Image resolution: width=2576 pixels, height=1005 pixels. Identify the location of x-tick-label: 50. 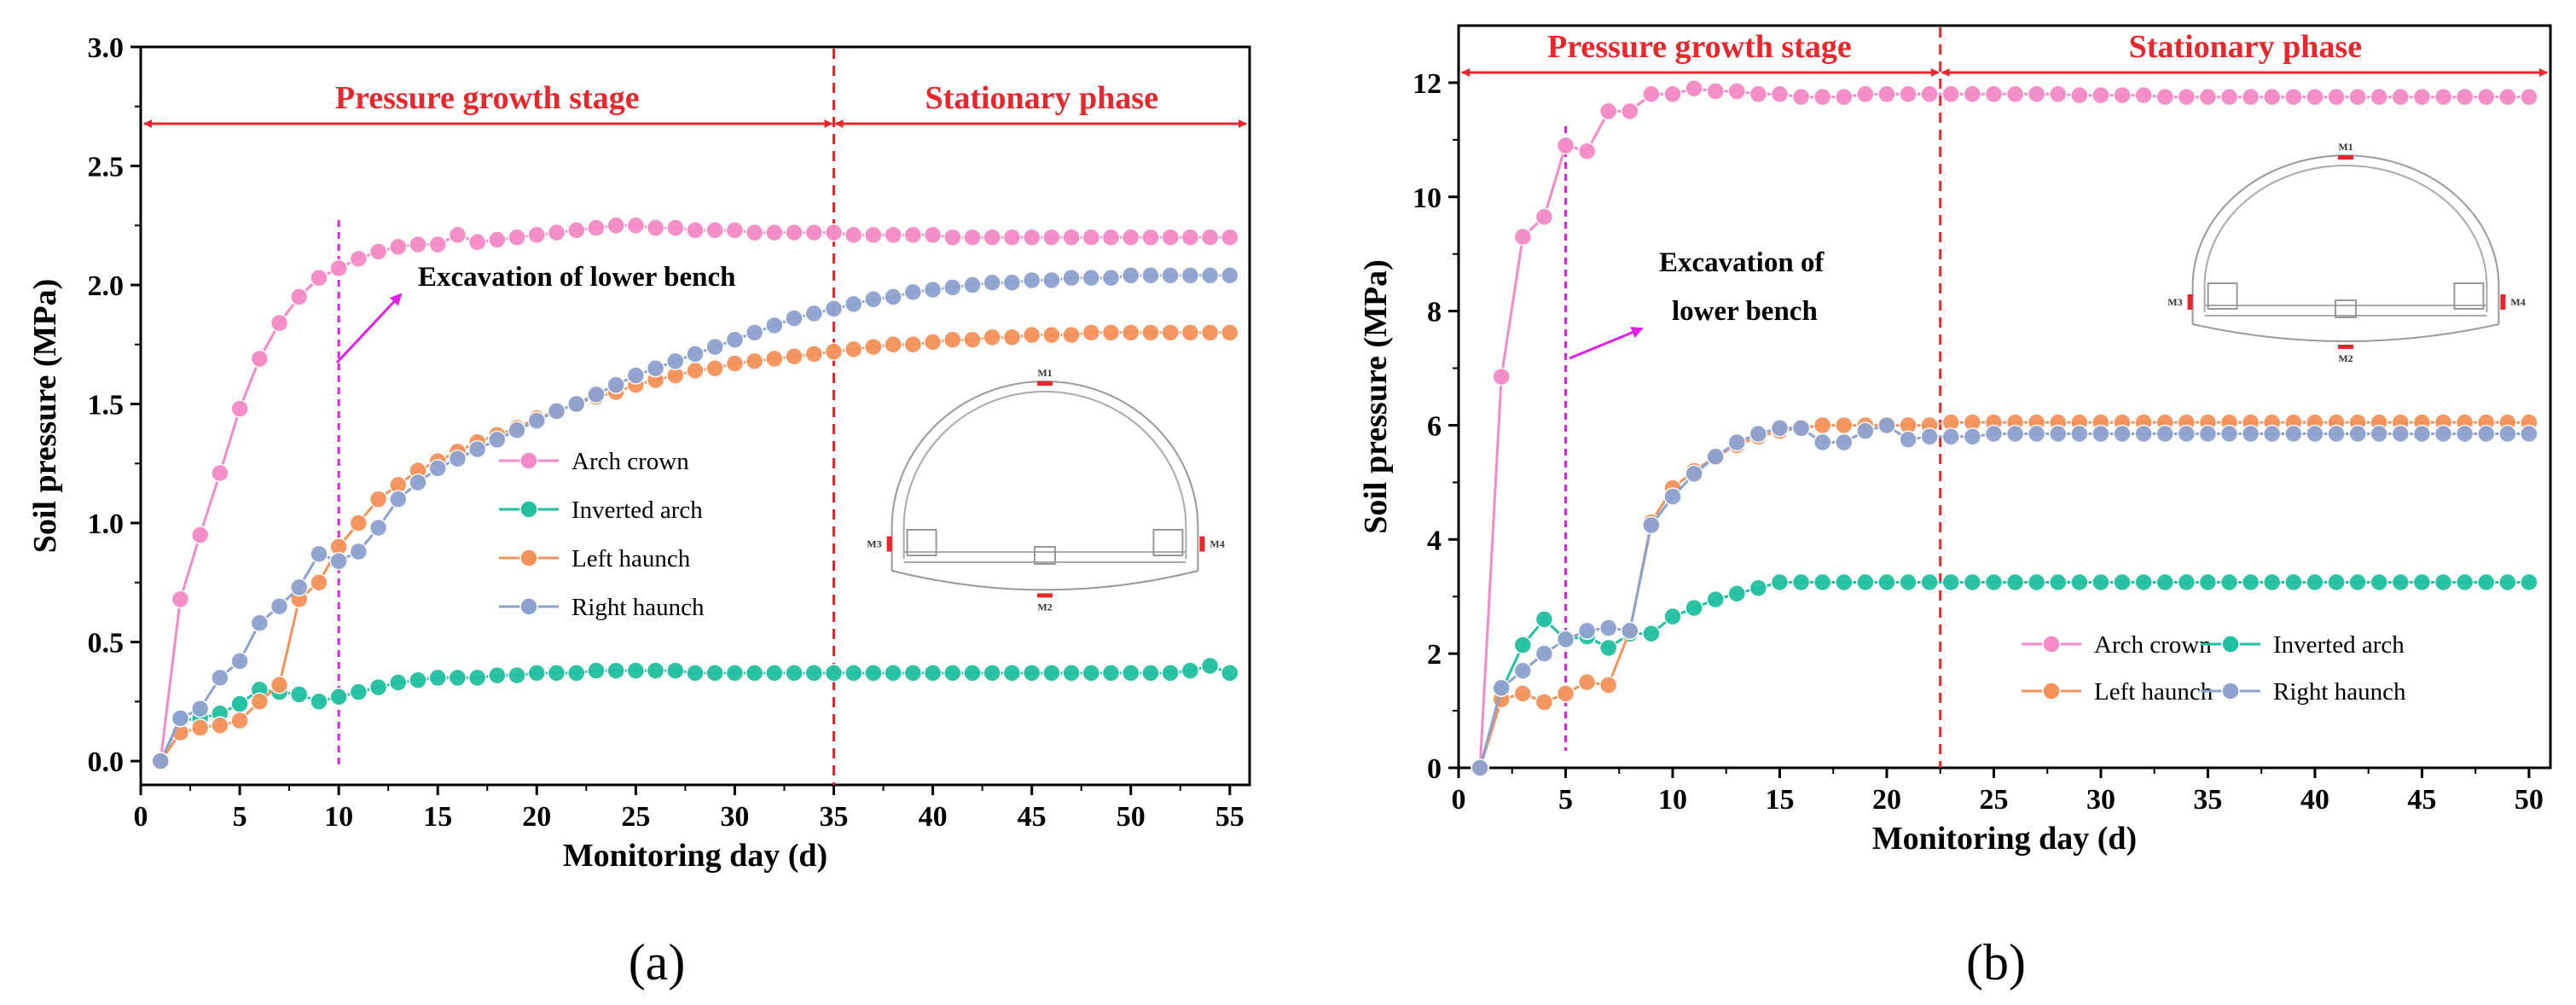
(1131, 817).